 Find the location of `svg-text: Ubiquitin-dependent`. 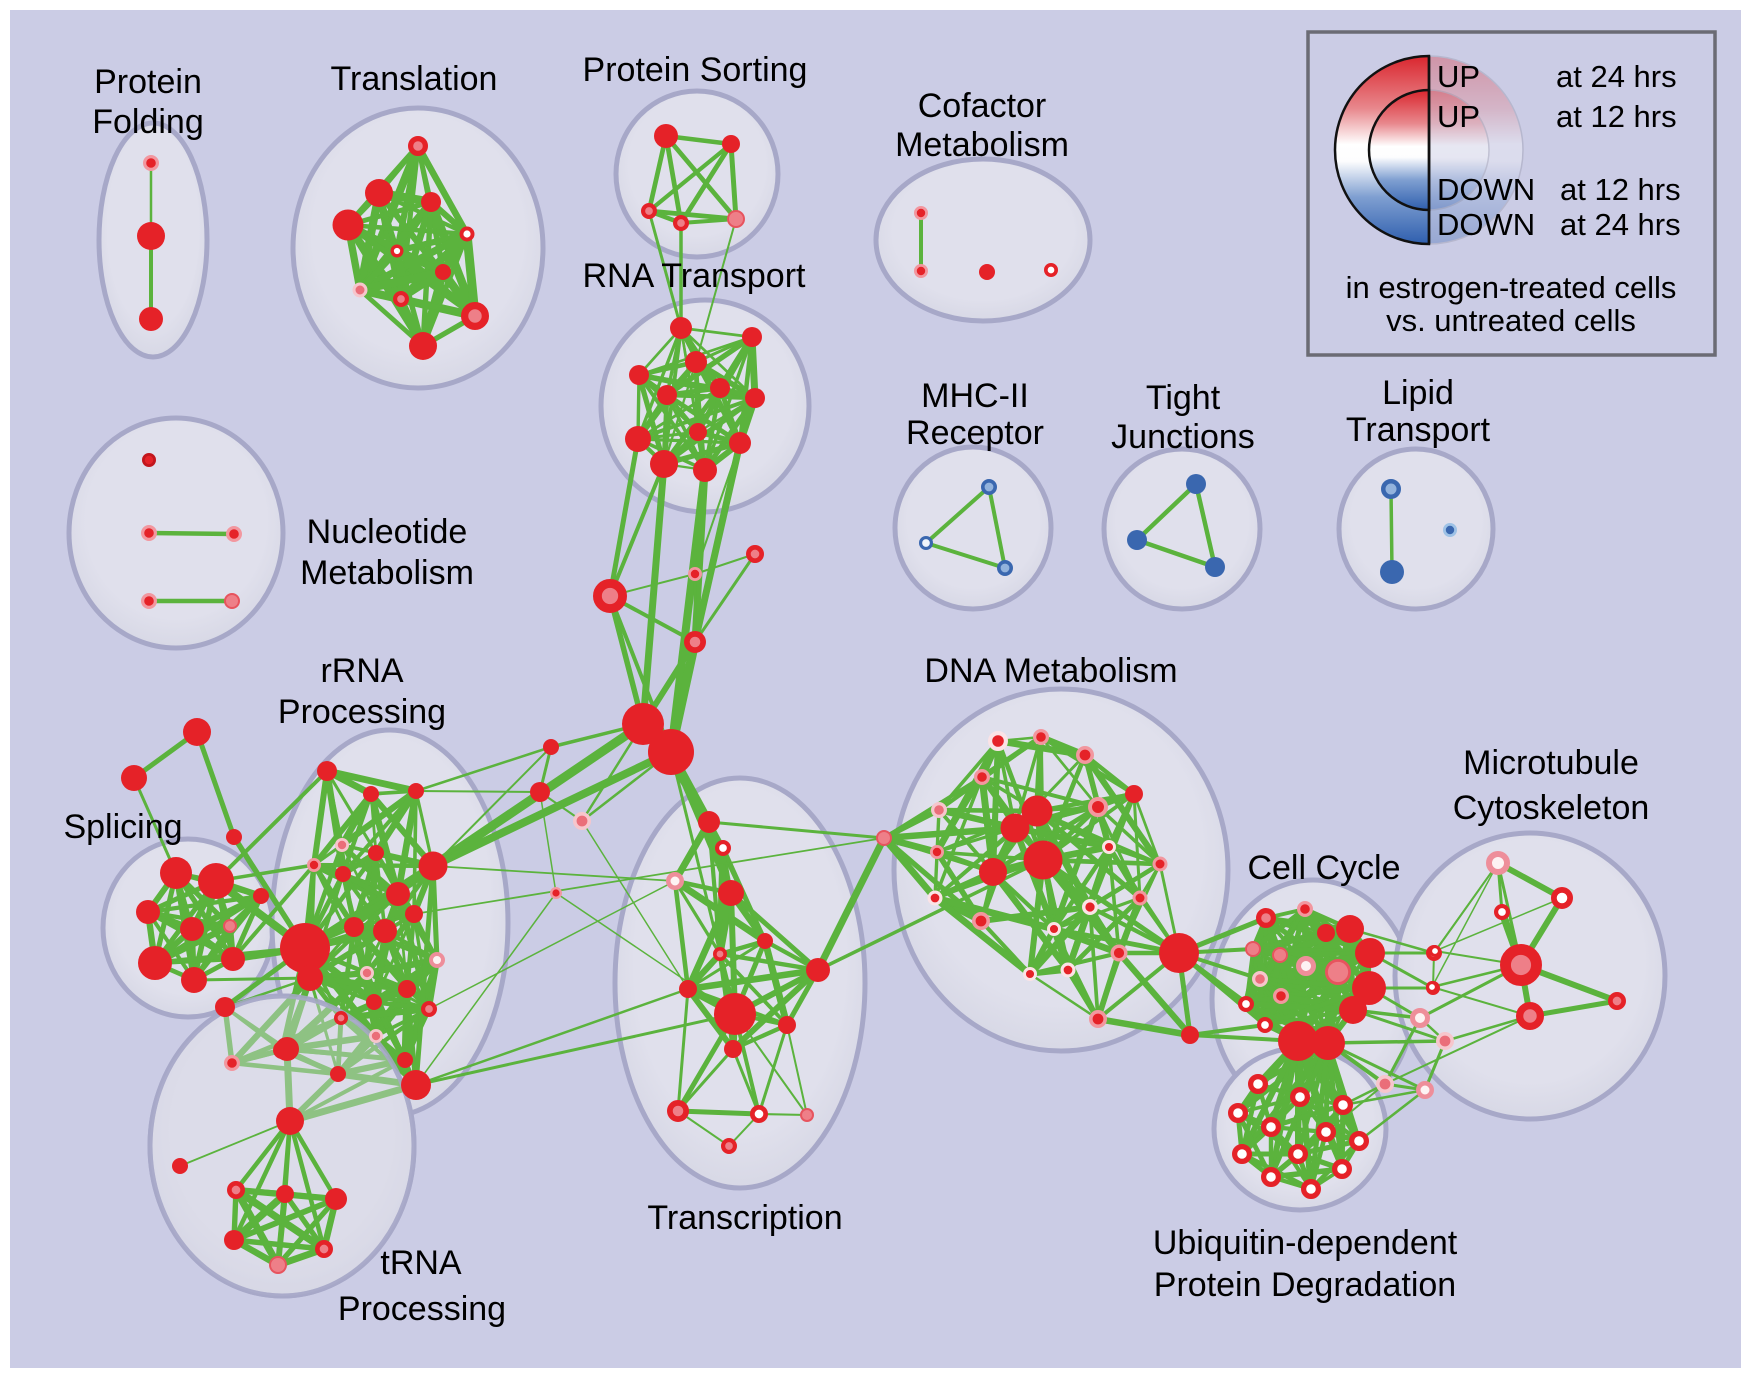

svg-text: Ubiquitin-dependent is located at coordinates (1305, 1243).